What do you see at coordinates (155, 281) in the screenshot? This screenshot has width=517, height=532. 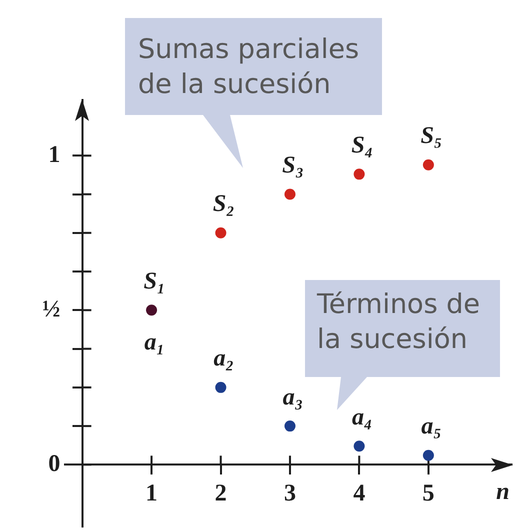 I see `annotation: S₁` at bounding box center [155, 281].